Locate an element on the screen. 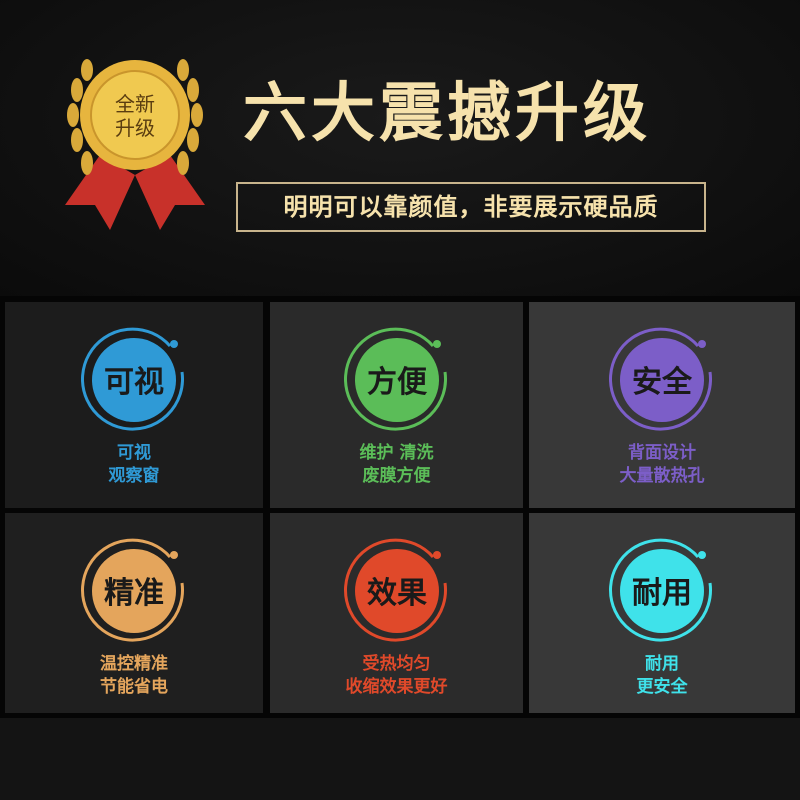  feature-line1: 可视 is located at coordinates (134, 453).